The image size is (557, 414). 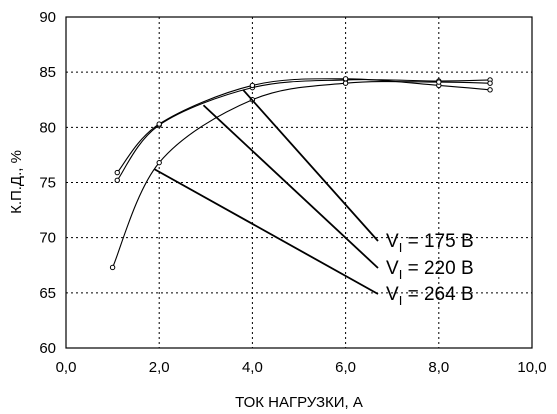 I want to click on y-tick-label: 90, so click(x=47, y=17).